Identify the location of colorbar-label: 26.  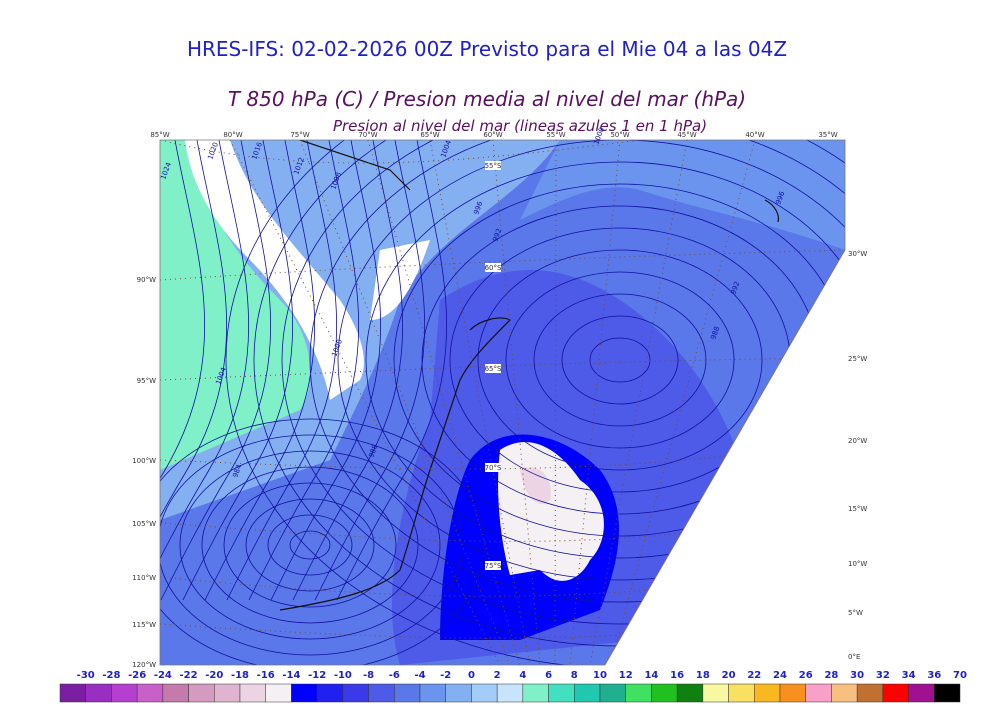
(806, 675).